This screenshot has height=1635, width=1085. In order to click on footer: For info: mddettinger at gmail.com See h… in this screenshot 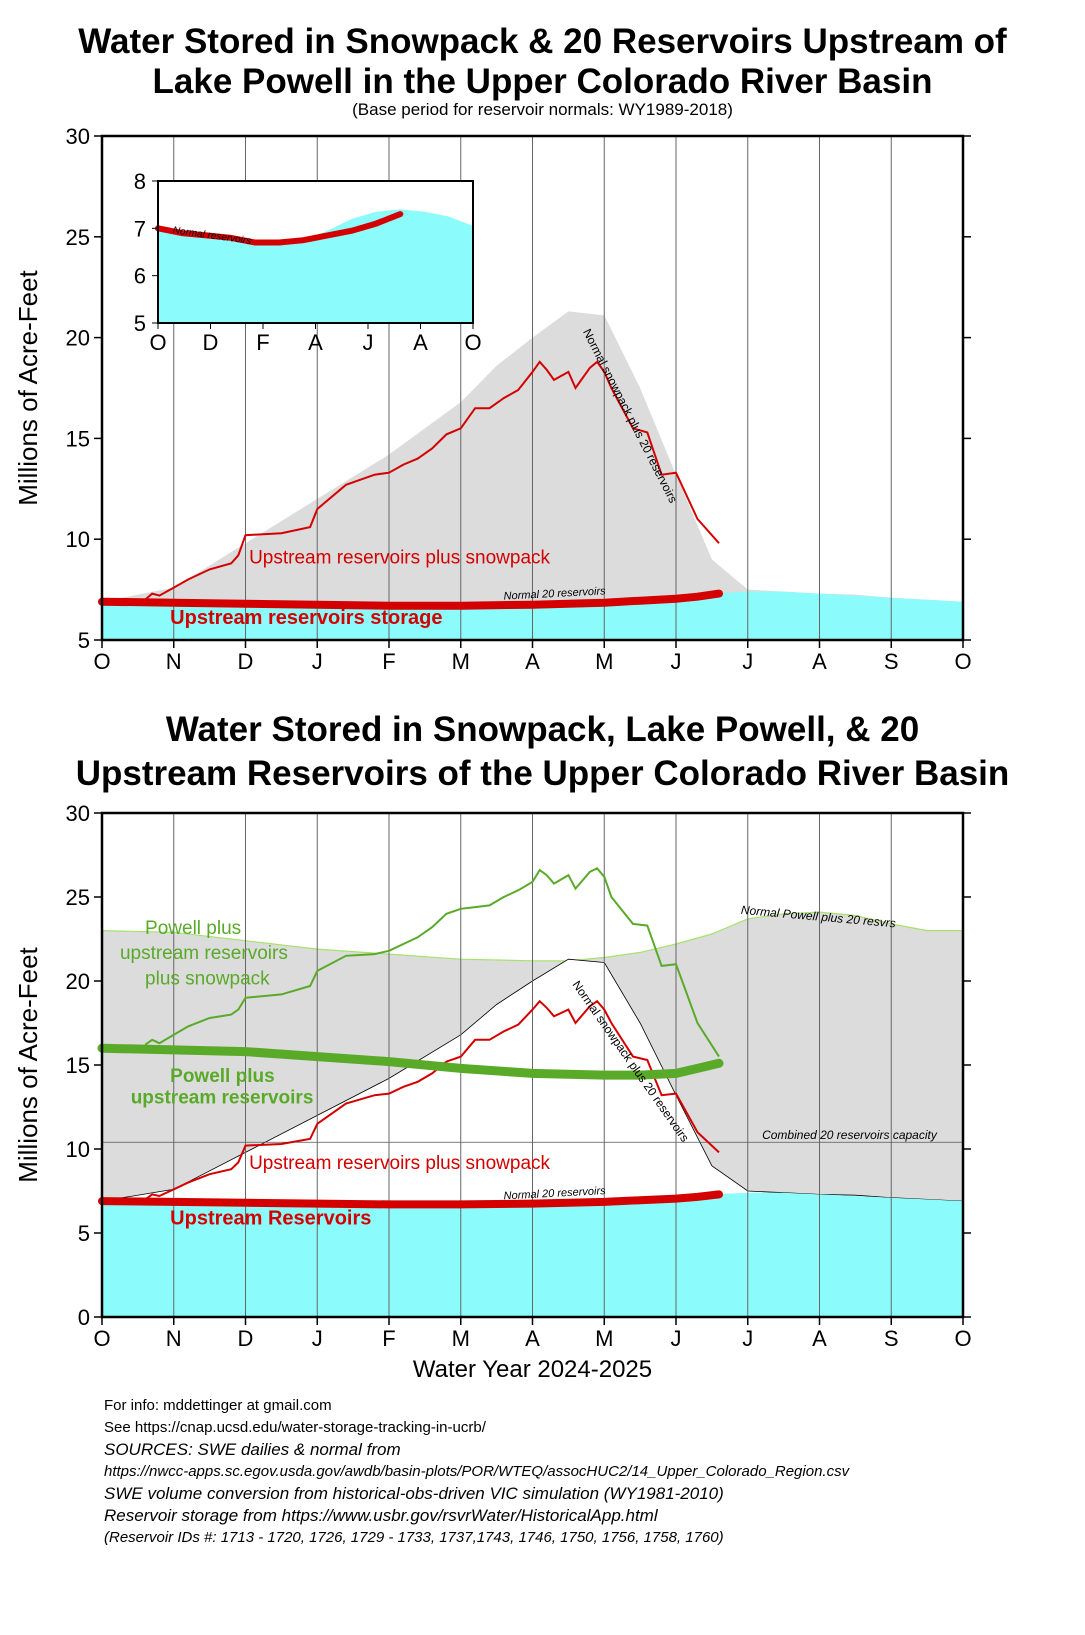, I will do `click(476, 1472)`.